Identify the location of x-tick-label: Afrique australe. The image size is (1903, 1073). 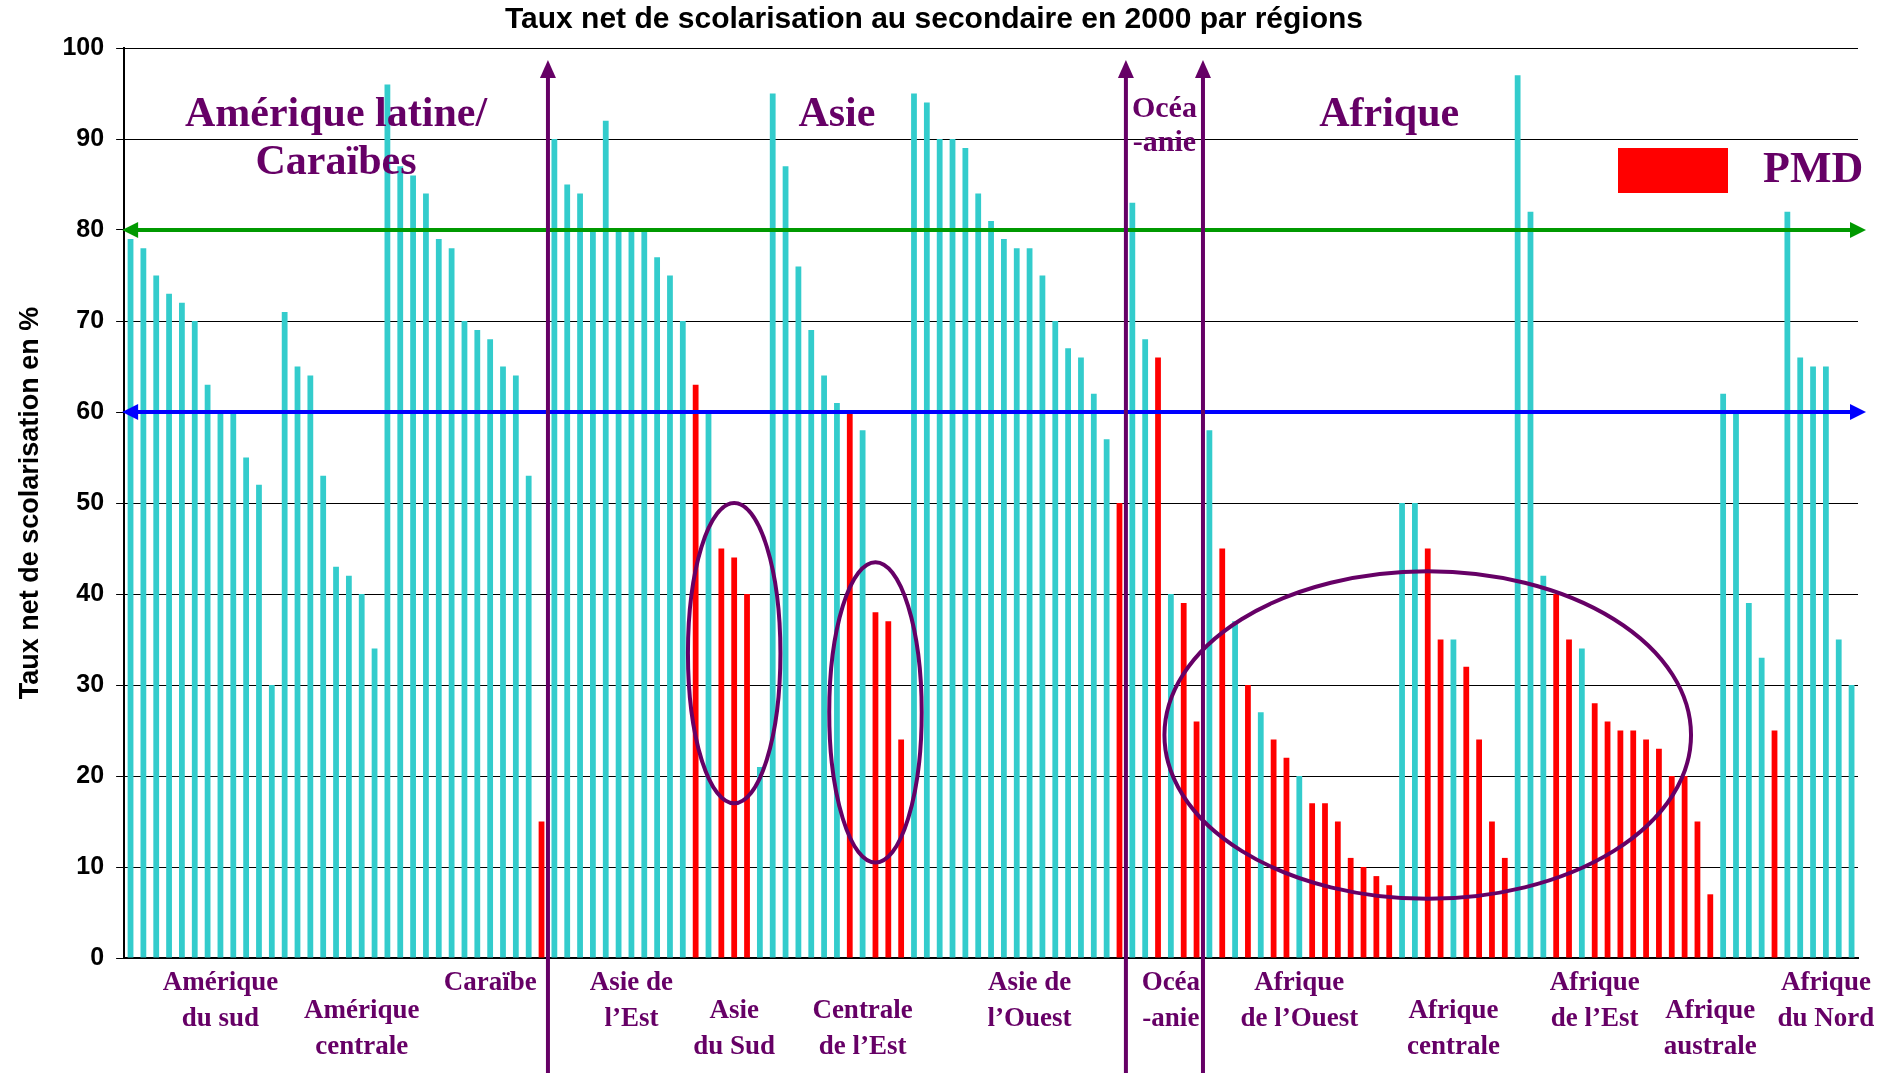
(1710, 1027).